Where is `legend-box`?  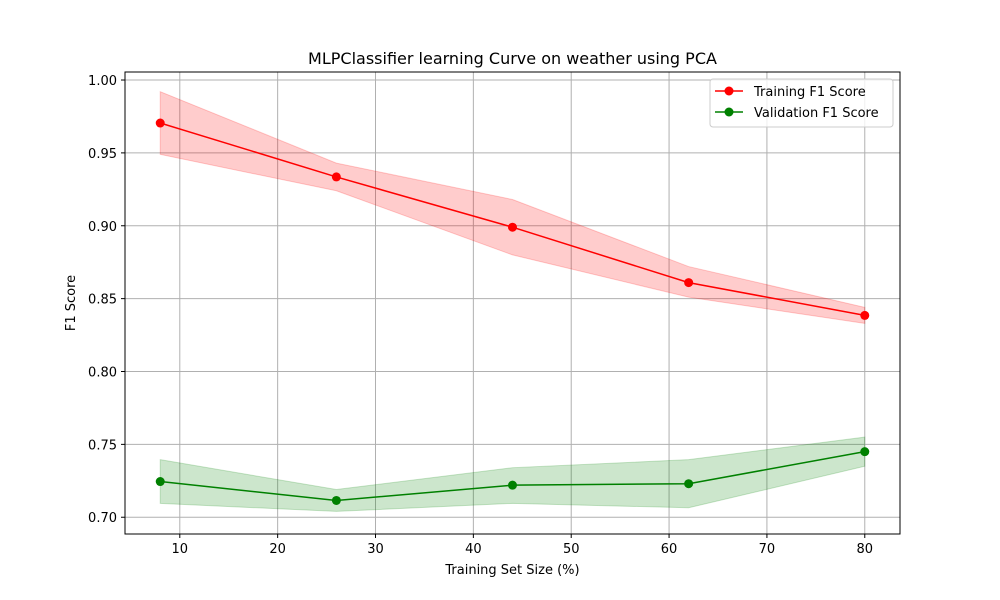 legend-box is located at coordinates (801, 103).